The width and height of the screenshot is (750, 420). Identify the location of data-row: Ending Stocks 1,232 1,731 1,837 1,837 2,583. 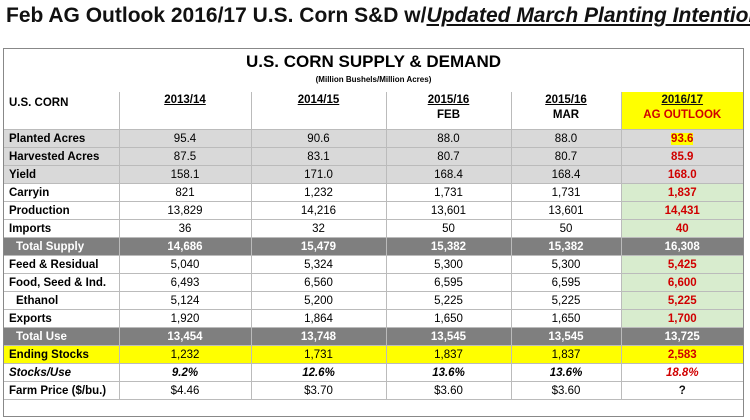
(373, 354).